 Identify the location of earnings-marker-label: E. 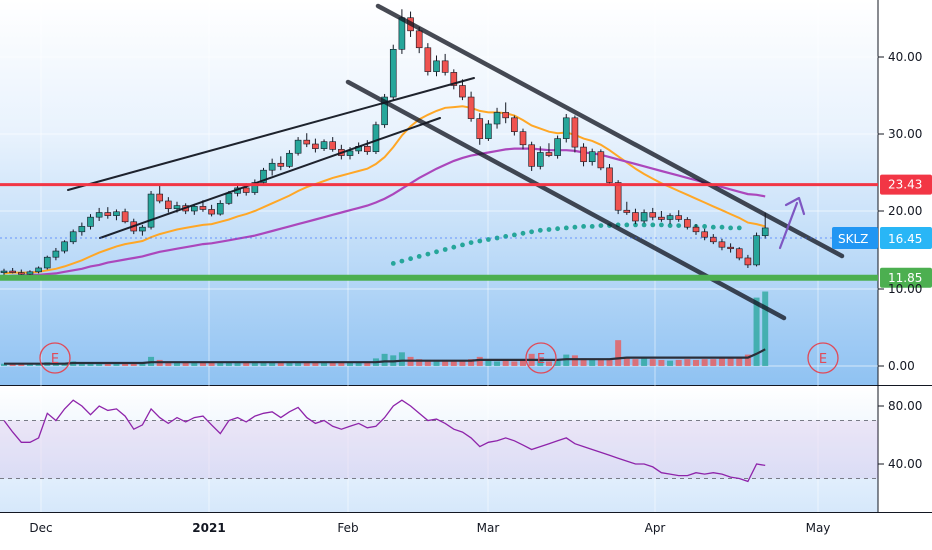
(823, 359).